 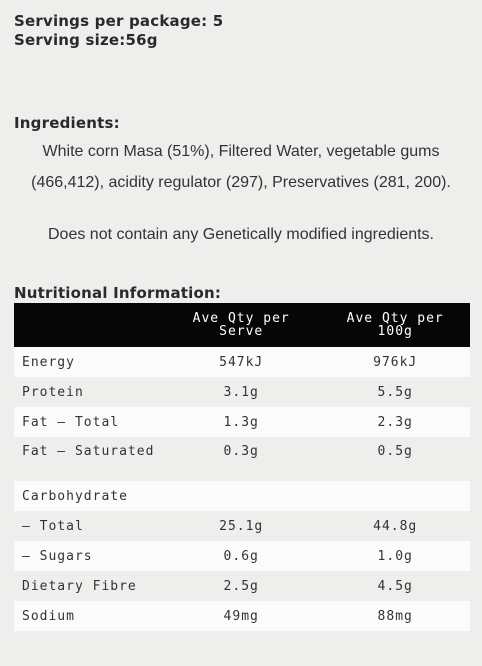 What do you see at coordinates (48, 362) in the screenshot?
I see `nutrient-label: Energy` at bounding box center [48, 362].